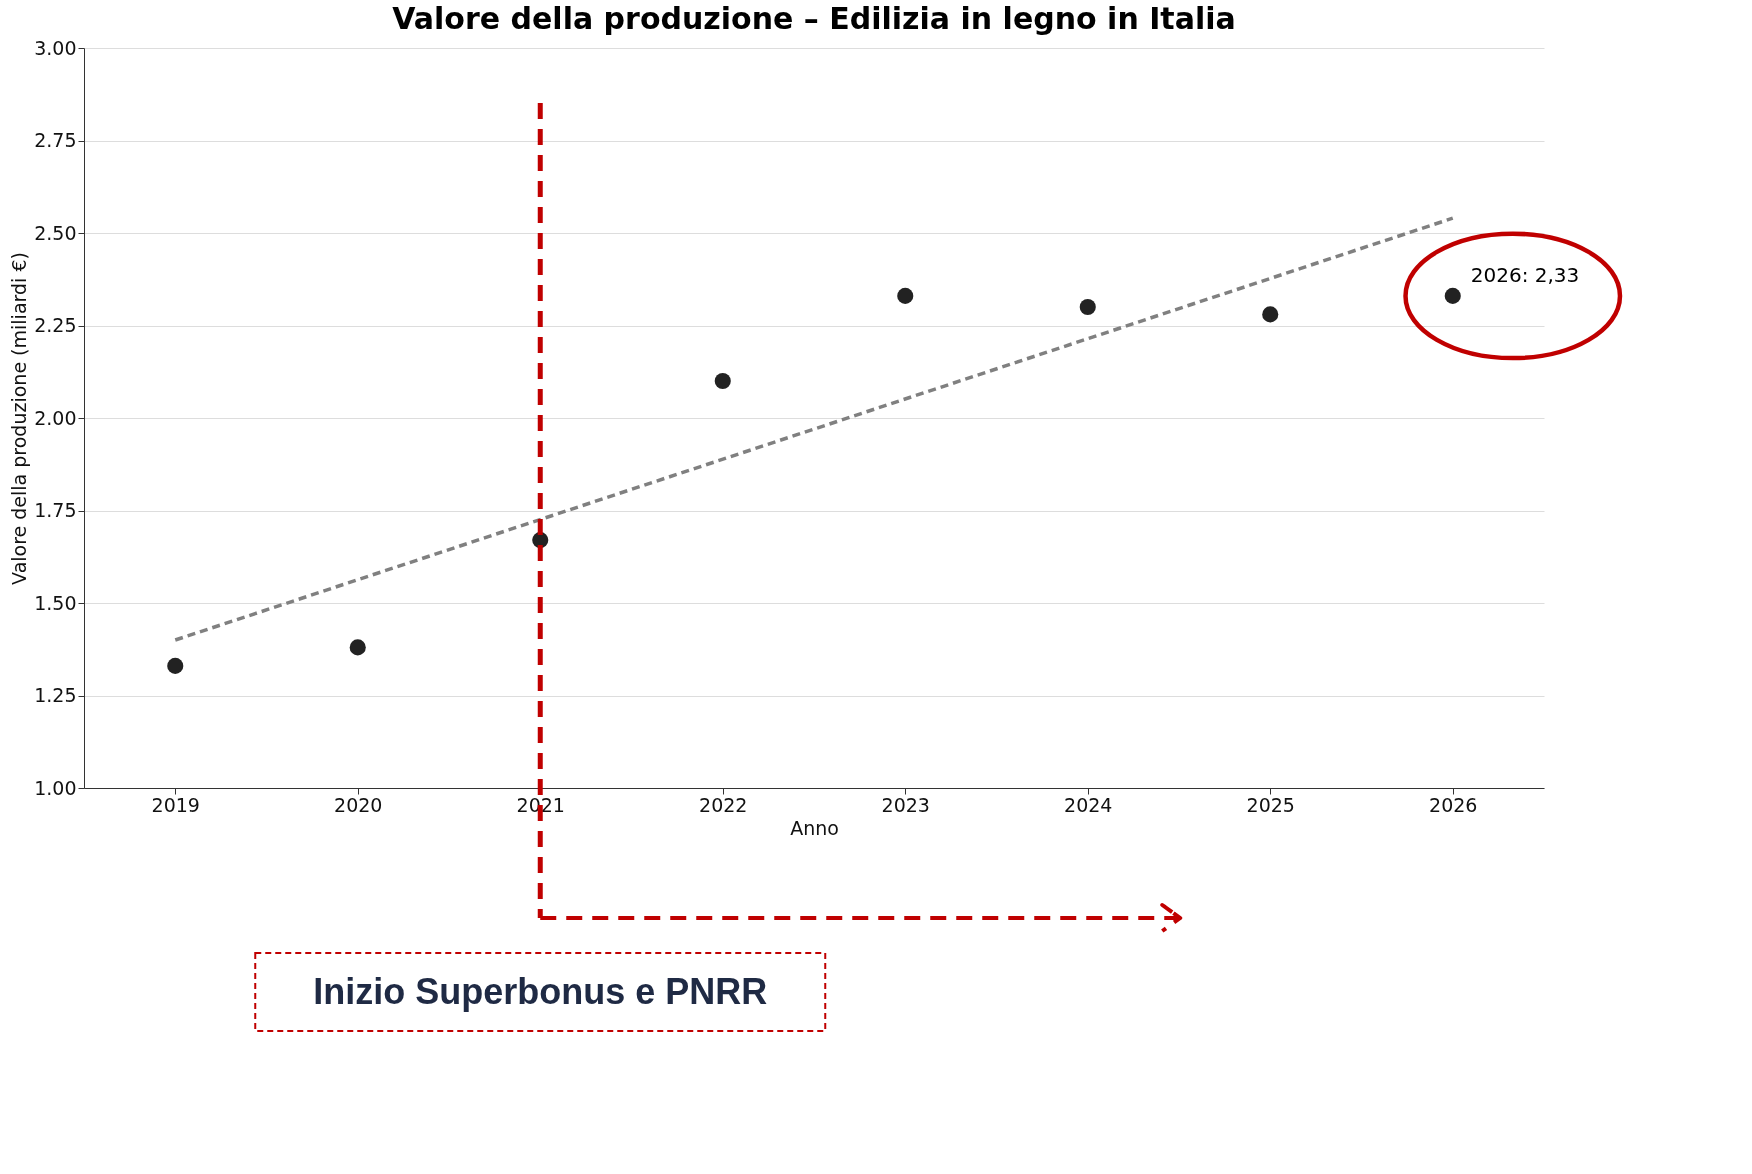 The image size is (1752, 1174). What do you see at coordinates (55, 232) in the screenshot?
I see `y-tick-label: 2.50` at bounding box center [55, 232].